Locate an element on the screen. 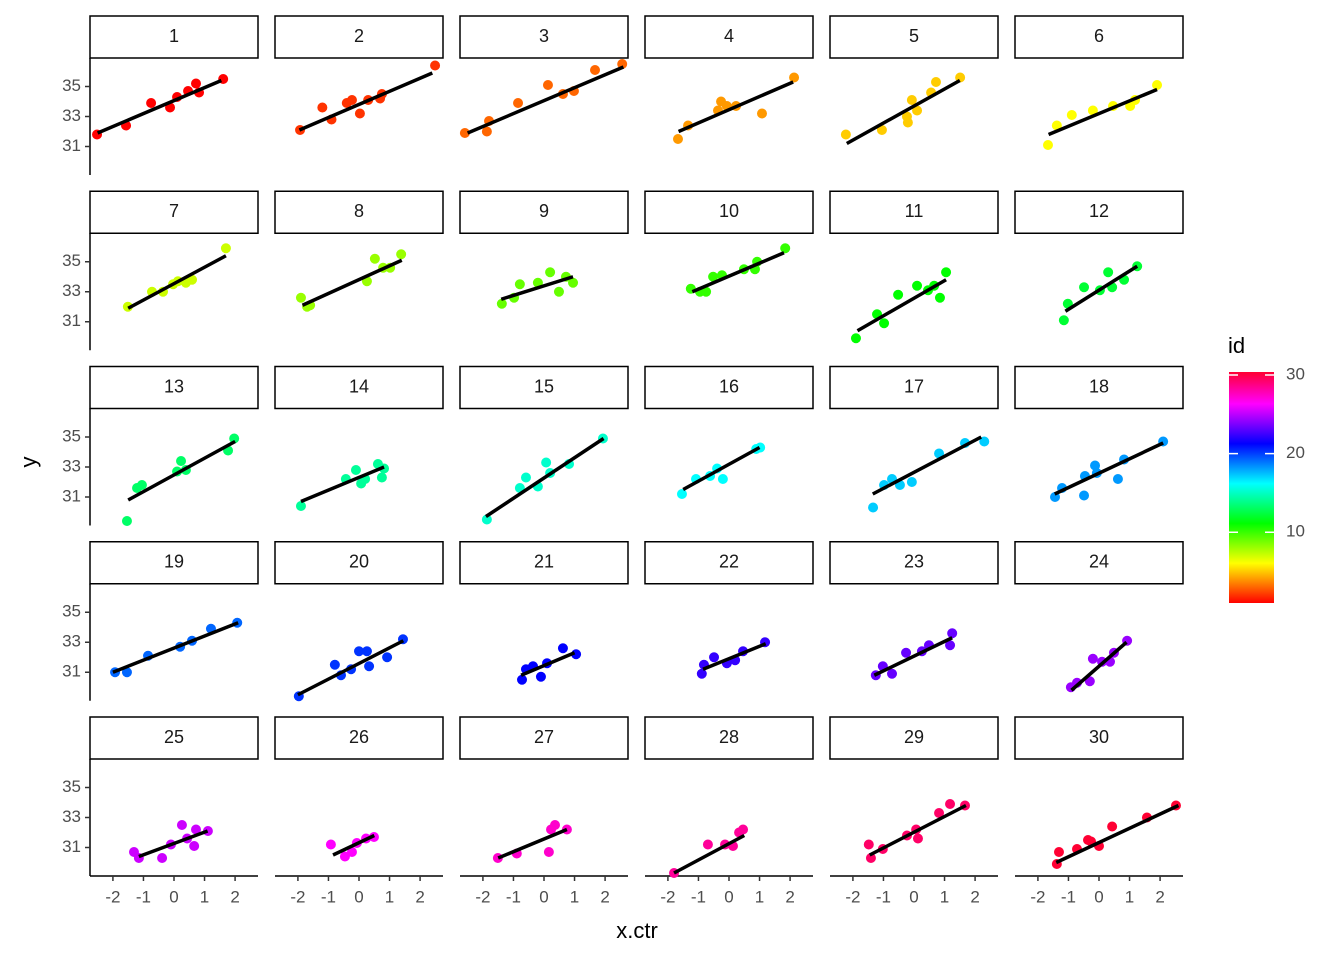 This screenshot has width=1344, height=960. strip-label: 22 is located at coordinates (729, 562).